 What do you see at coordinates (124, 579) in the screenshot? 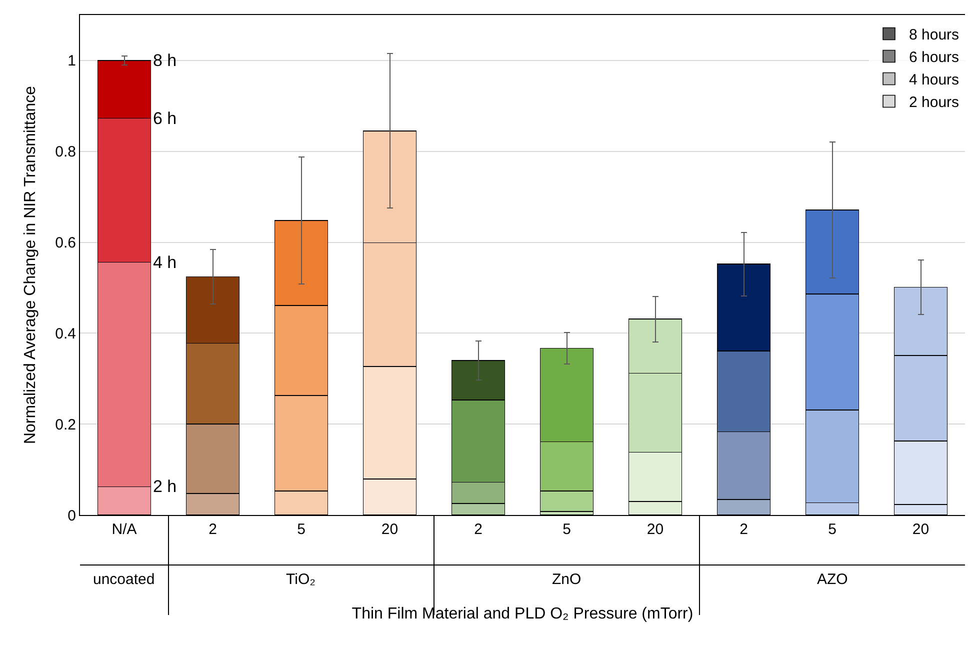
I see `text: uncoated` at bounding box center [124, 579].